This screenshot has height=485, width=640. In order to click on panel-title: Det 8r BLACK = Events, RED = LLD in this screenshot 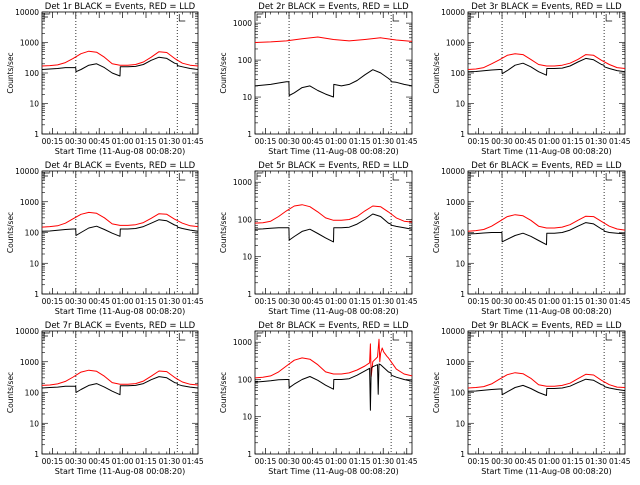, I will do `click(333, 326)`.